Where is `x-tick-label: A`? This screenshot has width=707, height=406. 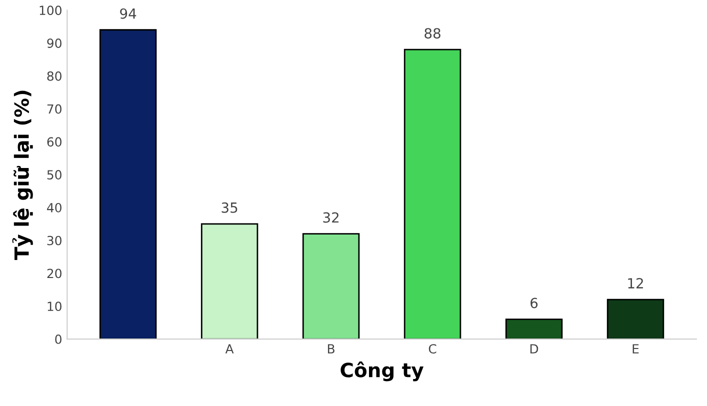 x-tick-label: A is located at coordinates (229, 349).